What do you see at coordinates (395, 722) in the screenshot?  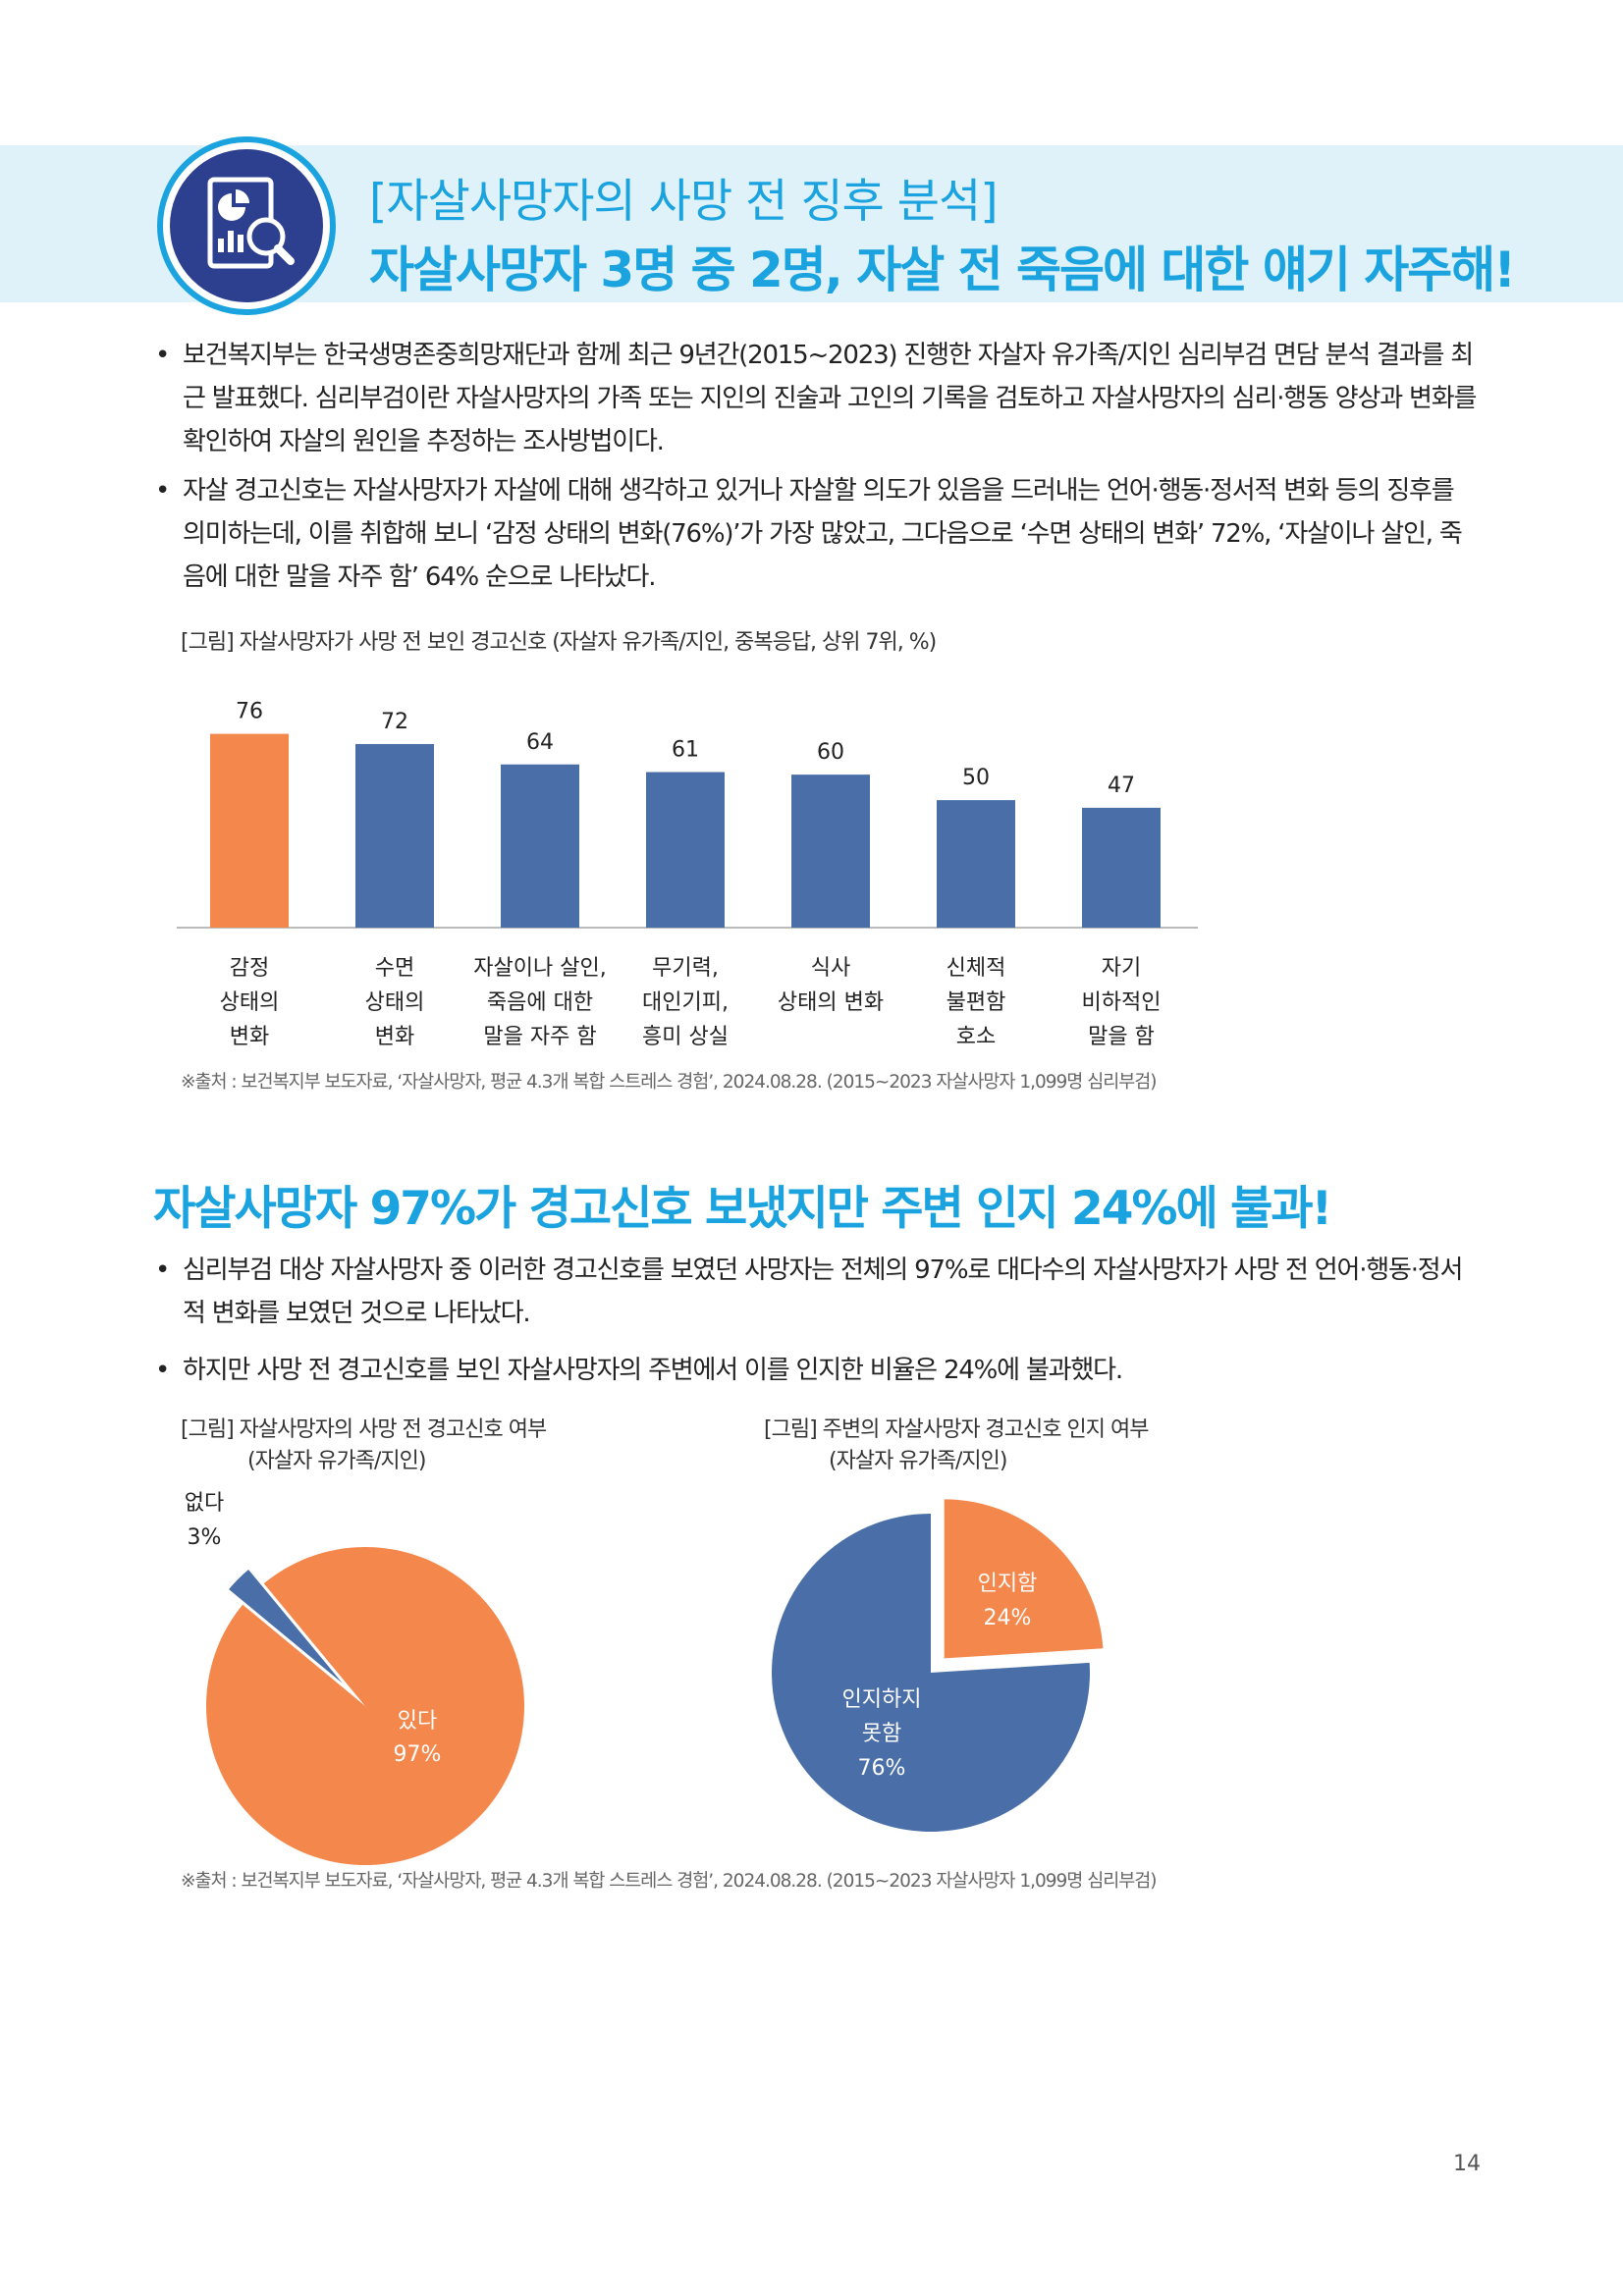 I see `bar-value-label-2: 72` at bounding box center [395, 722].